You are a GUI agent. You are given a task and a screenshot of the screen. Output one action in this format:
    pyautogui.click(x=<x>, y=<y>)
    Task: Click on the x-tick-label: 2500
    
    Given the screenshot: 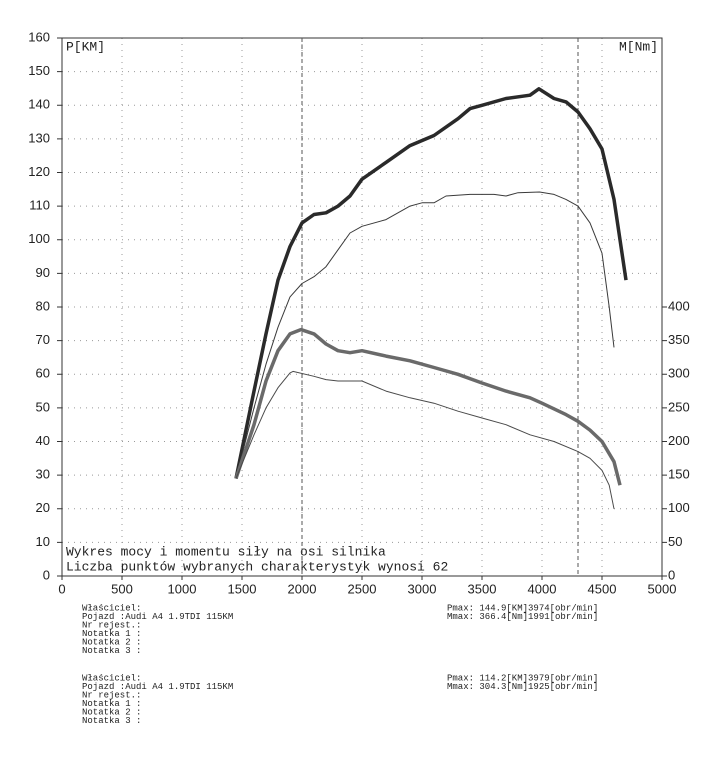 What is the action you would take?
    pyautogui.click(x=362, y=588)
    